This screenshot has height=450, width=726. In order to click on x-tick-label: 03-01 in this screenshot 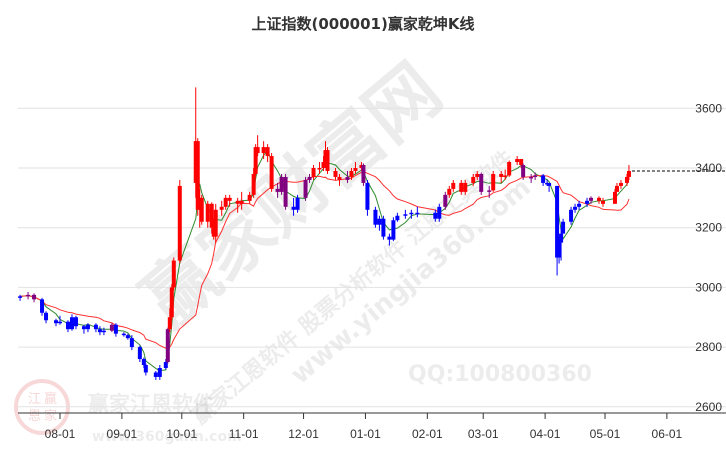, I will do `click(483, 434)`.